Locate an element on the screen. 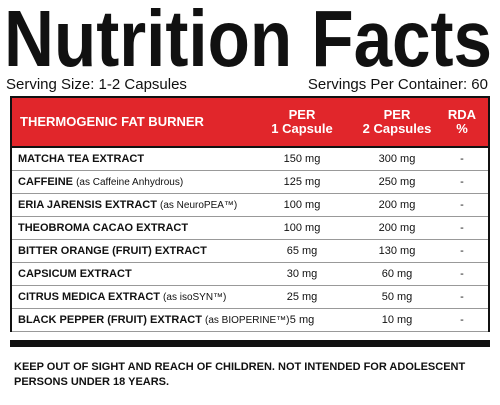 This screenshot has width=500, height=405. ingredient-note: (as isoSYN™) is located at coordinates (195, 297).